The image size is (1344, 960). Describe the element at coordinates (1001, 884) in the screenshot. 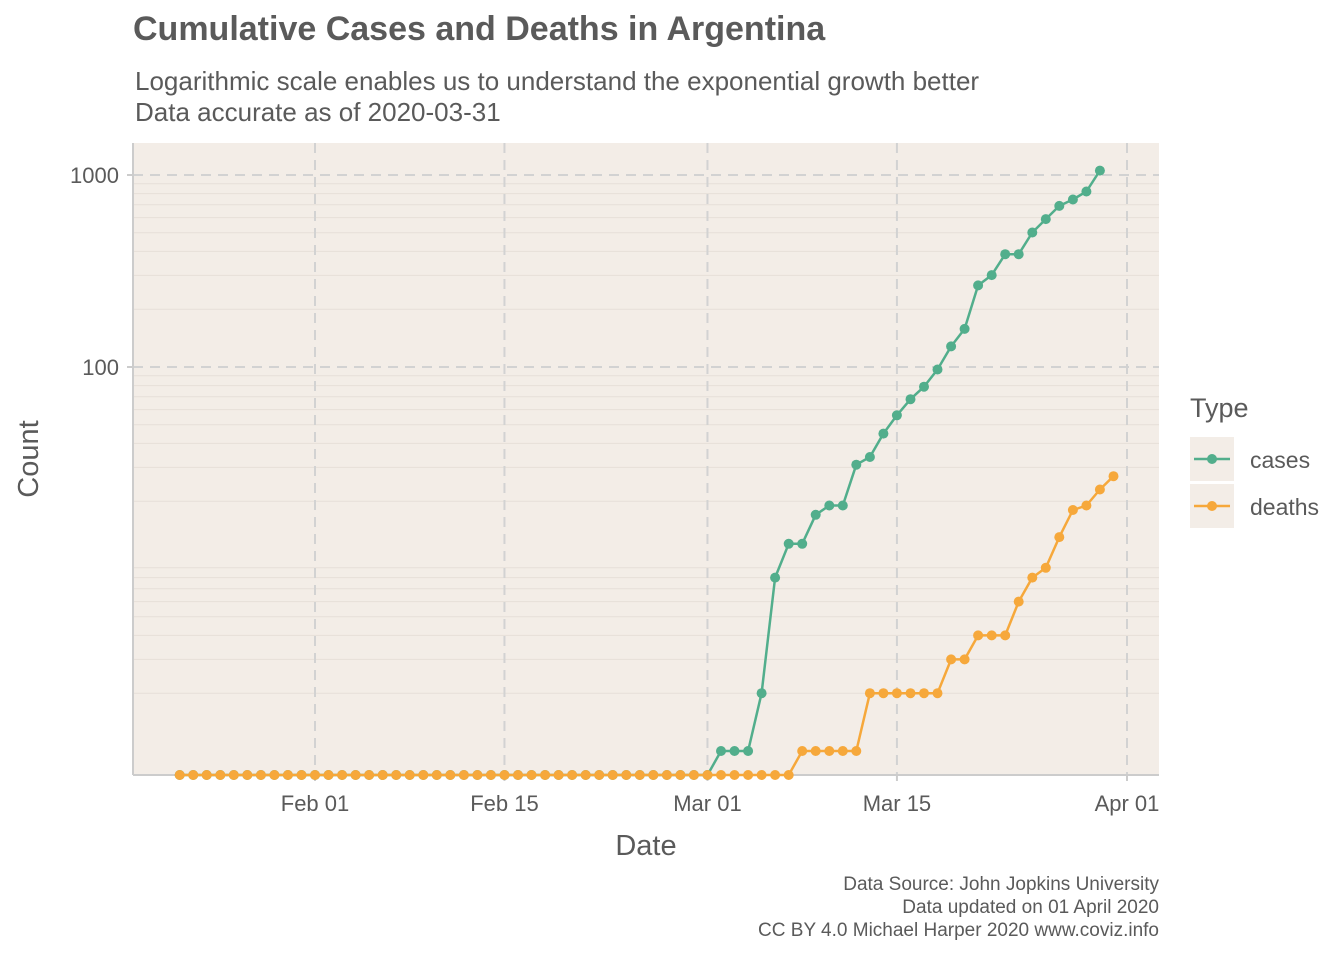

I see `caption-source: Data Source: John Jopkins University` at that location.